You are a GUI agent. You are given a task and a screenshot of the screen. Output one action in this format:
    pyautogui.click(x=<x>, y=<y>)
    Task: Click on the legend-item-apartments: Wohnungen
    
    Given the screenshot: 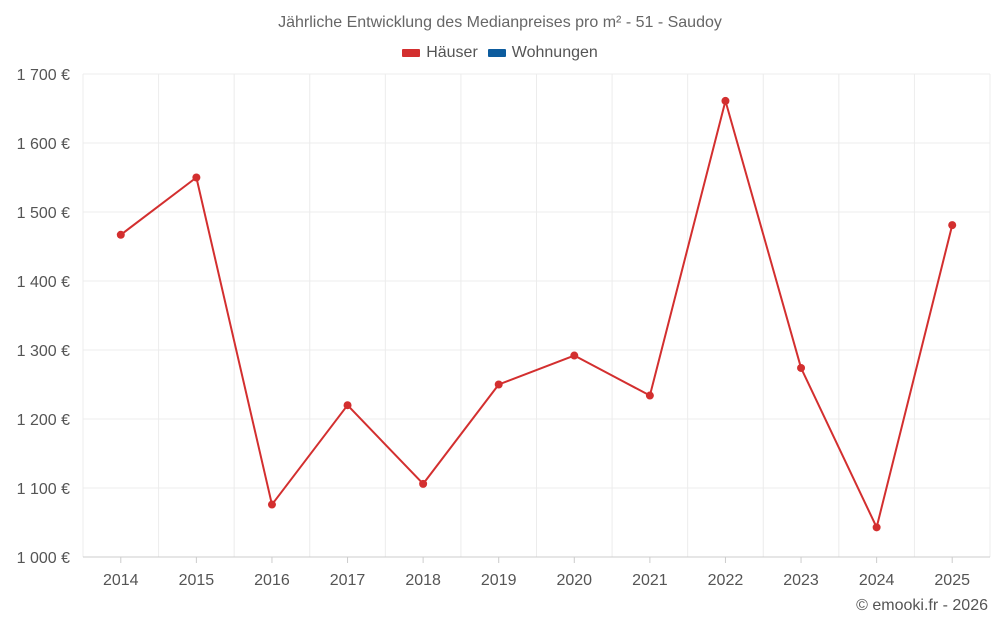 What is the action you would take?
    pyautogui.click(x=542, y=53)
    